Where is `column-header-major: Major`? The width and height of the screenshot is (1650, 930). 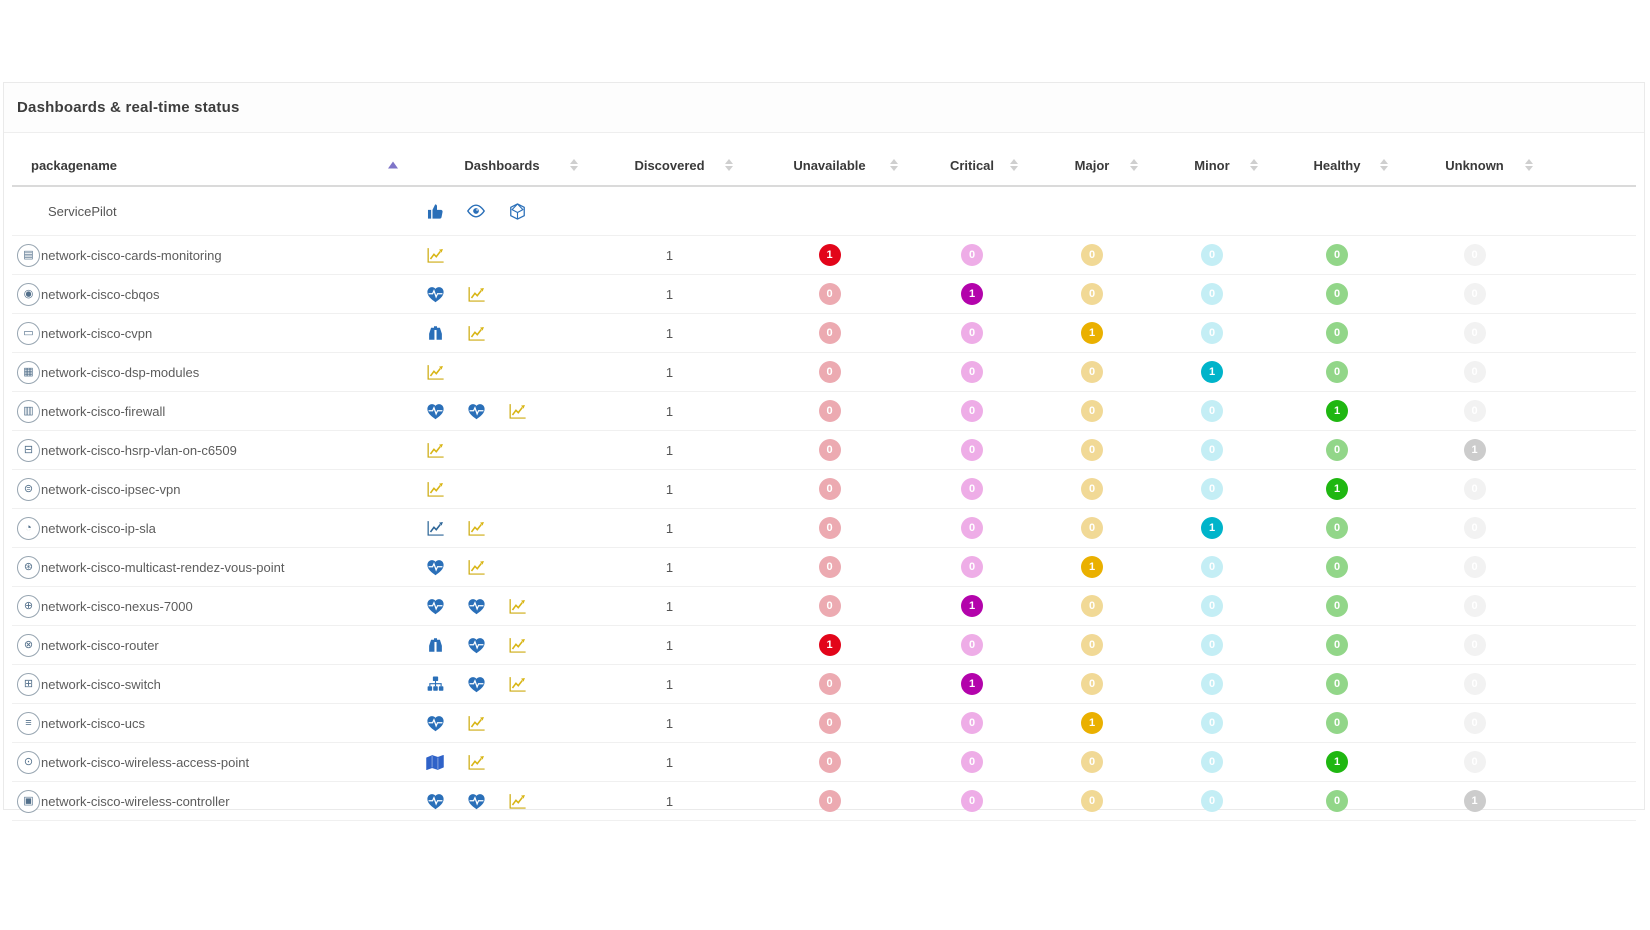
column-header-major: Major is located at coordinates (1092, 165).